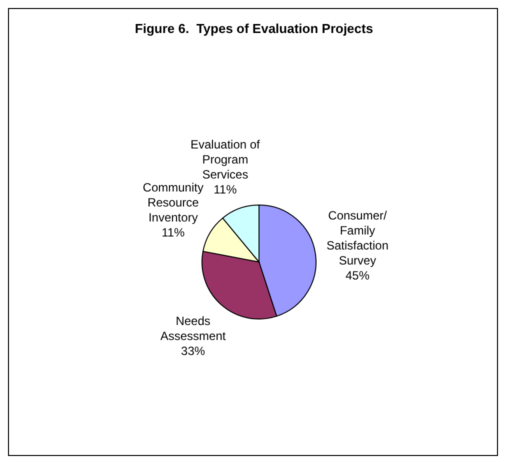 This screenshot has height=462, width=507. Describe the element at coordinates (254, 28) in the screenshot. I see `chart-title: Figure 6. Types of Evaluation Projects` at that location.